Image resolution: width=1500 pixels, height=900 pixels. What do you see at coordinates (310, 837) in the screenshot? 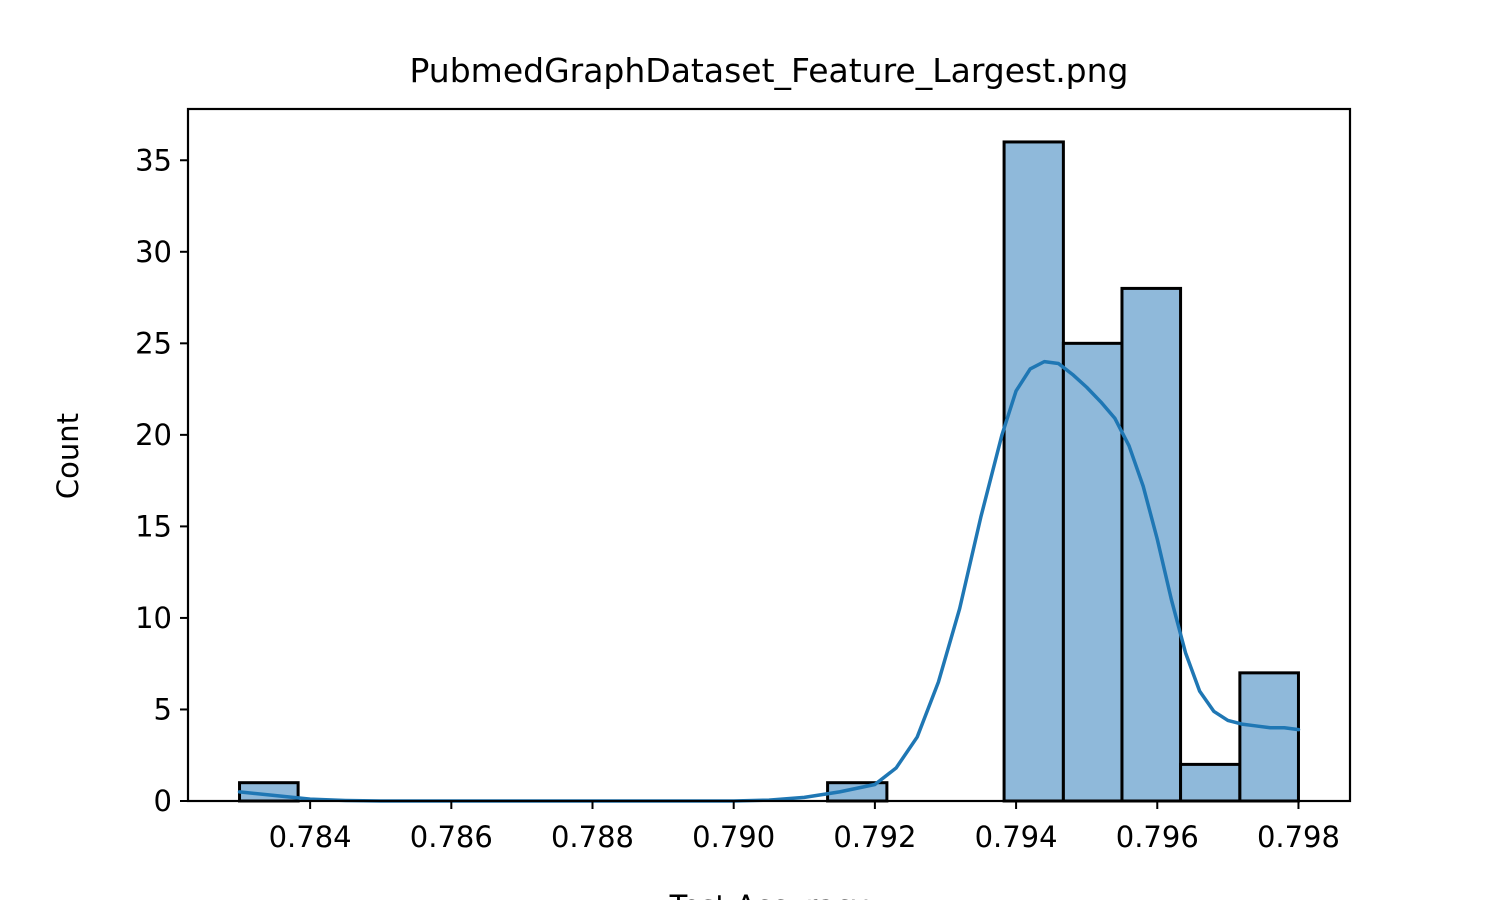
I see `x-tick-label: 0.784` at bounding box center [310, 837].